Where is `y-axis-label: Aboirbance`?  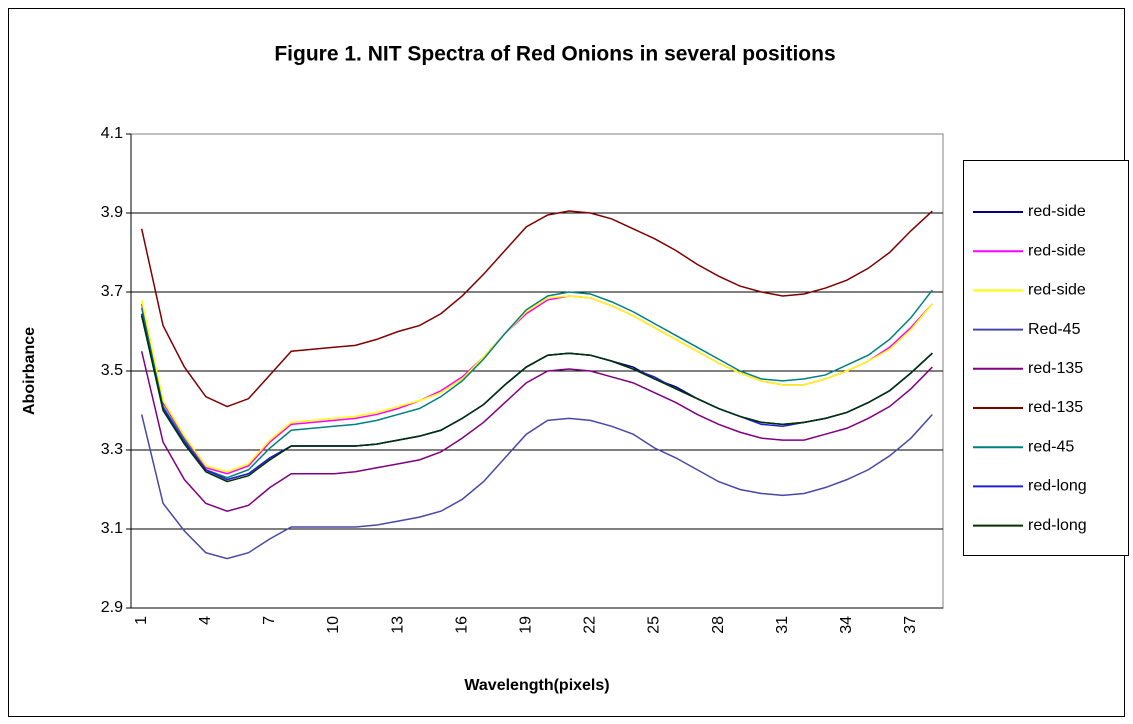 y-axis-label: Aboirbance is located at coordinates (29, 371).